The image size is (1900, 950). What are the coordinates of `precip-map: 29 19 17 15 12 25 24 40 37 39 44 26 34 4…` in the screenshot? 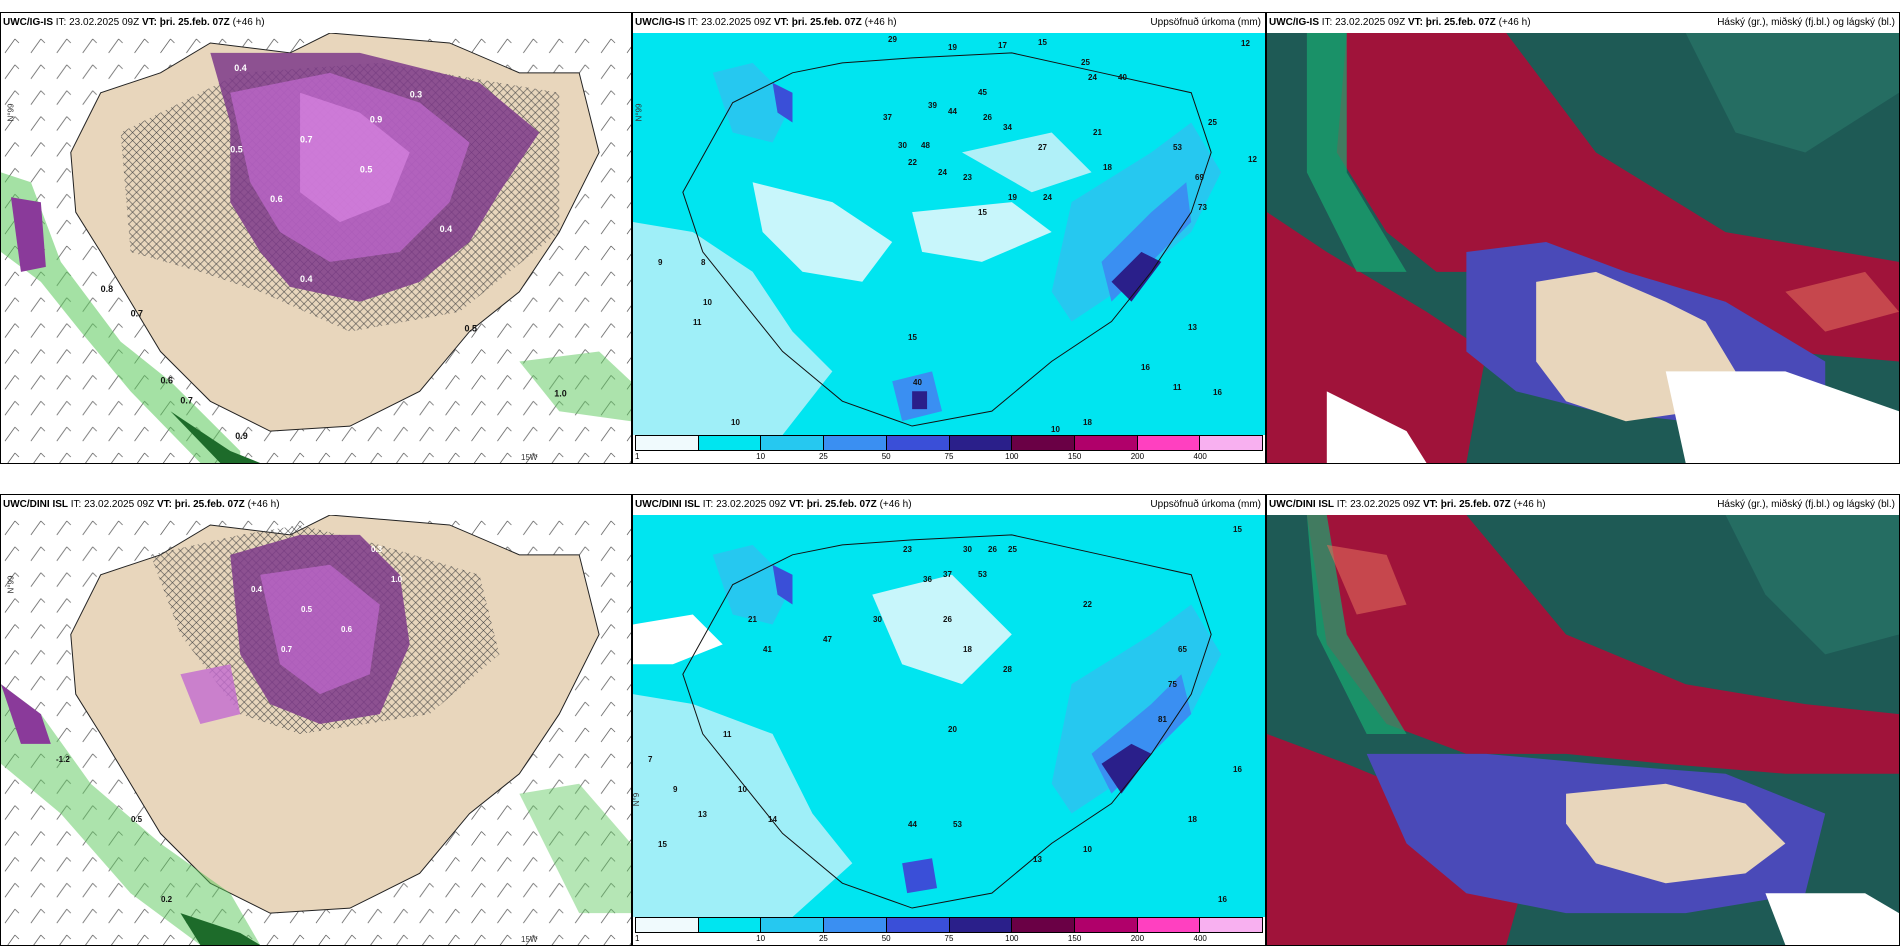 It's located at (949, 234).